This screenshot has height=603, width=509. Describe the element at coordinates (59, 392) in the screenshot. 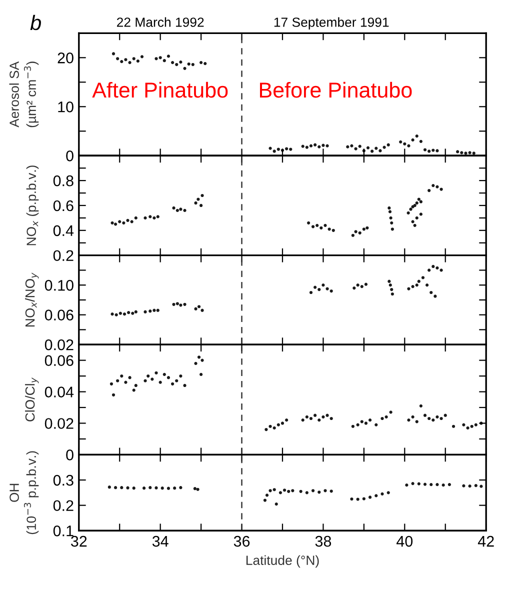

I see `y-tick-label: 0.04` at that location.